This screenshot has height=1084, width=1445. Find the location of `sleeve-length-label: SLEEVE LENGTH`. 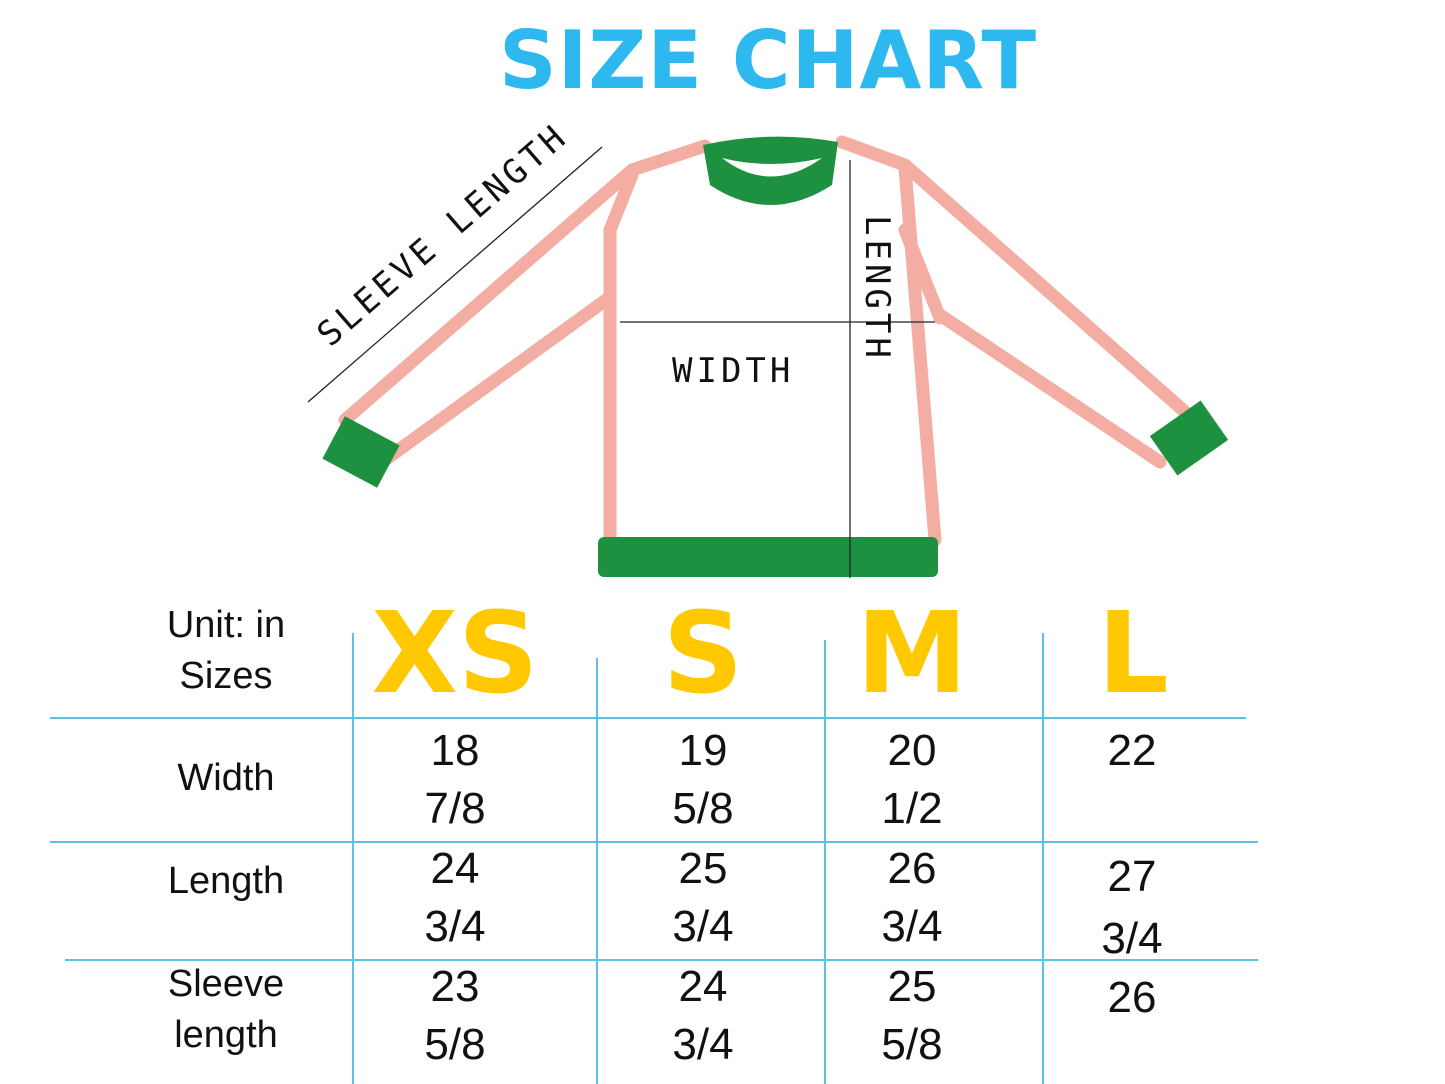

sleeve-length-label: SLEEVE LENGTH is located at coordinates (443, 235).